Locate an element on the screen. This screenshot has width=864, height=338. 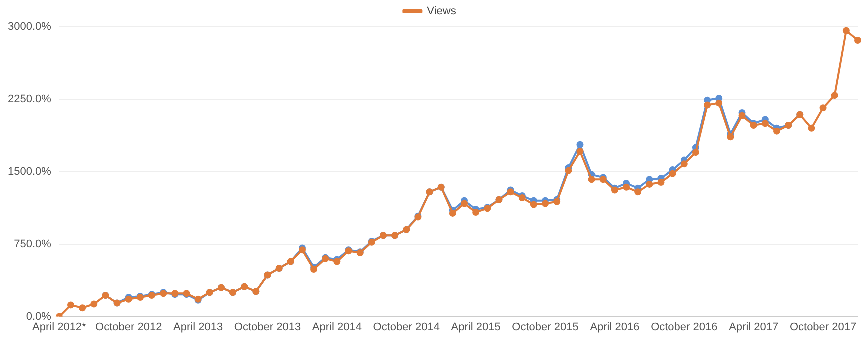
x-tick-label: April 2017 is located at coordinates (754, 327).